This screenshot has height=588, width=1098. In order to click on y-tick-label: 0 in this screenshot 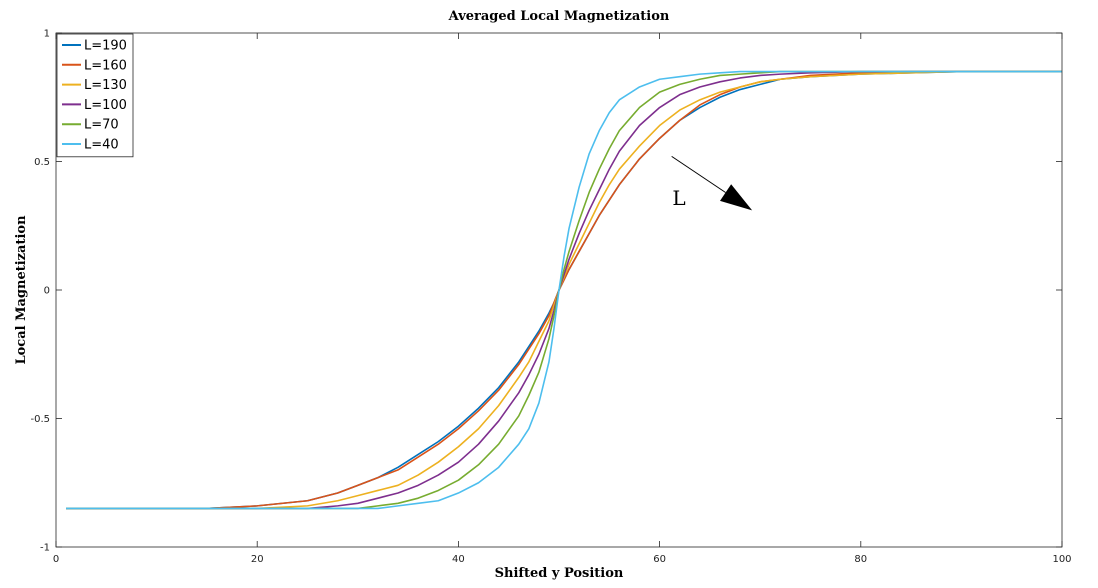, I will do `click(47, 291)`.